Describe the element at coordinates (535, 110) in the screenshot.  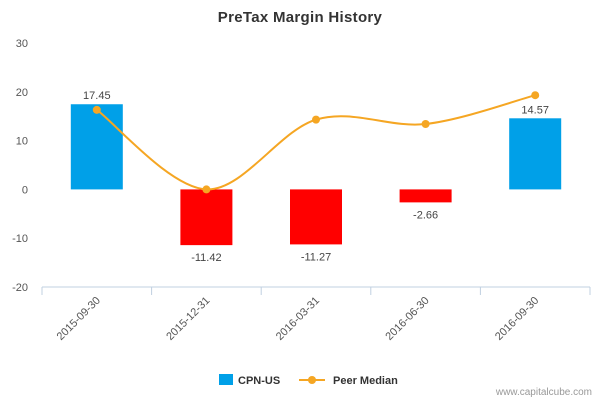
I see `bar-data-label: 14.57` at that location.